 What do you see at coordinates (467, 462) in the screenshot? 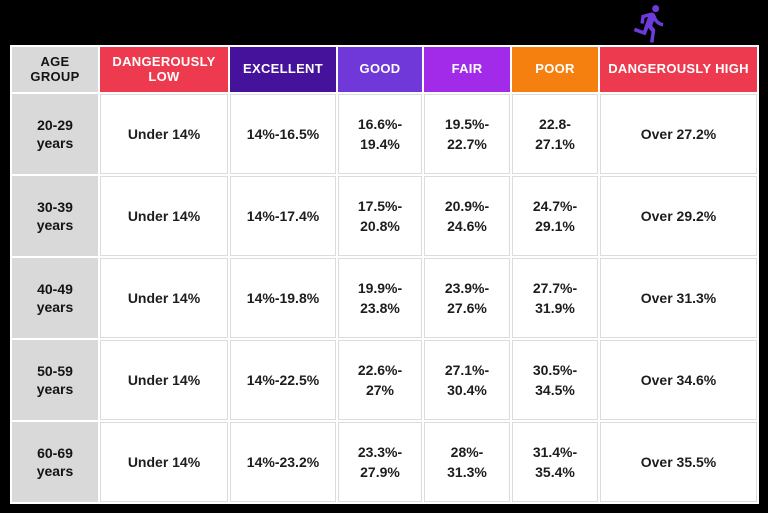
I see `value-cell-fair: 28%- 31.3%` at bounding box center [467, 462].